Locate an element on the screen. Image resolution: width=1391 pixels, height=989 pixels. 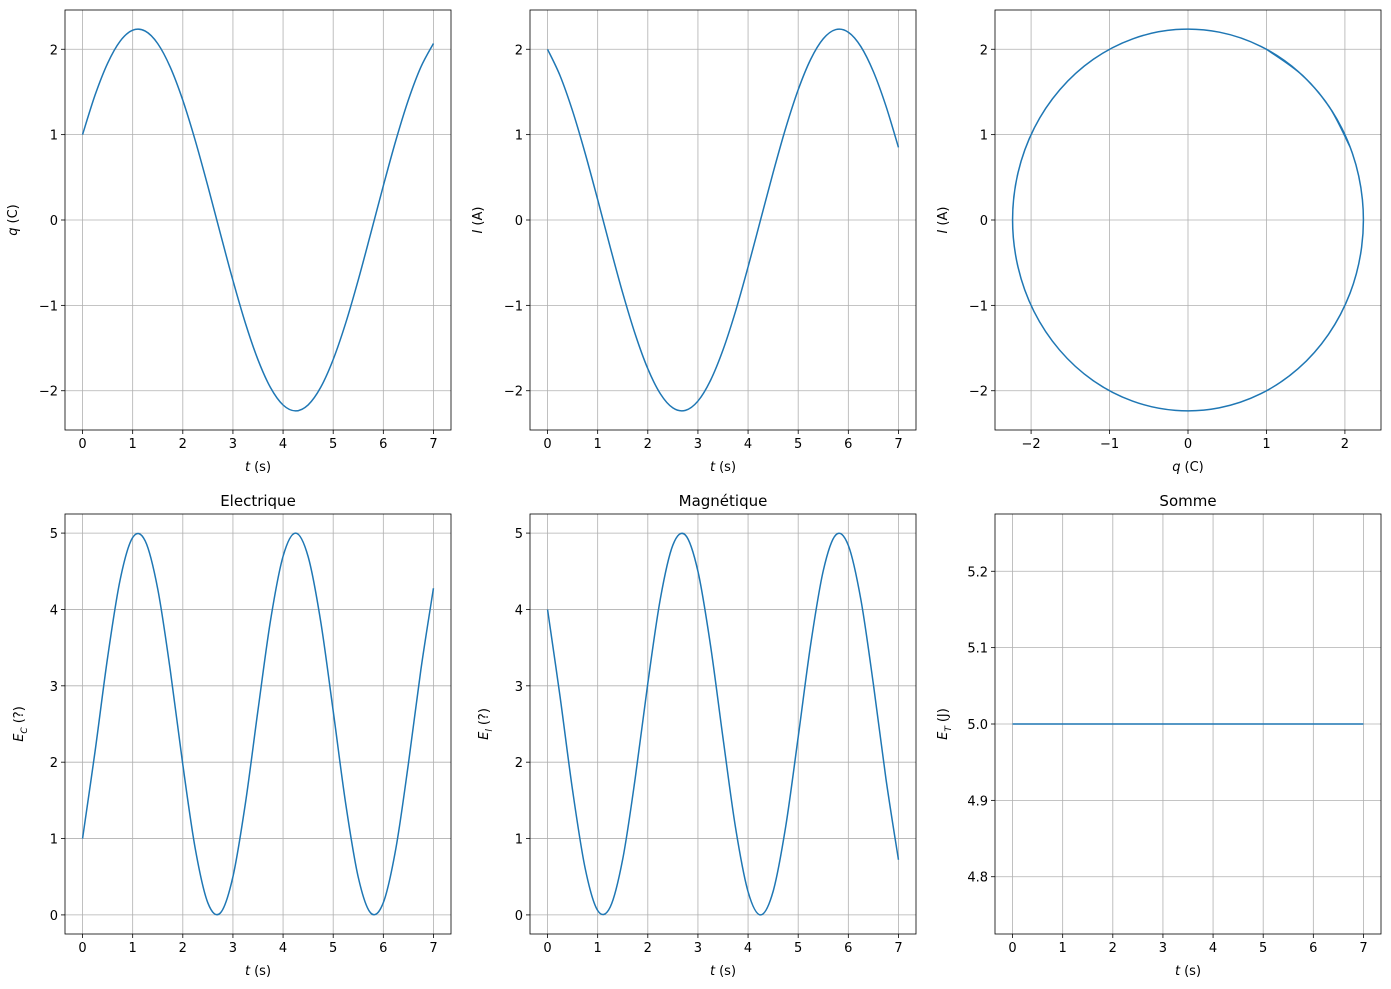
y-tick-label: 5.1 is located at coordinates (977, 649).